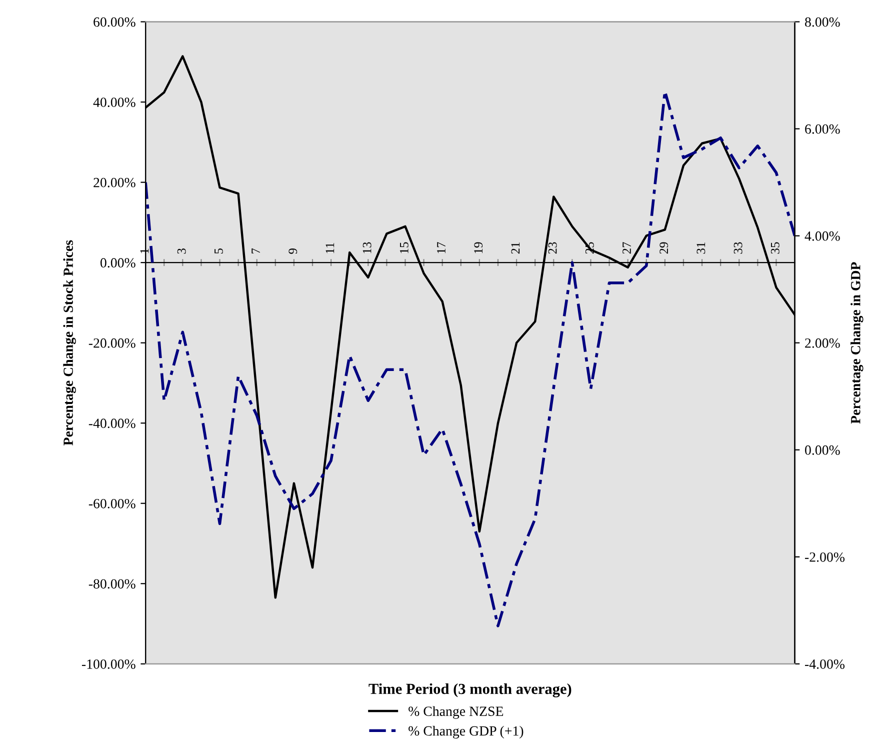 The width and height of the screenshot is (893, 751). What do you see at coordinates (115, 183) in the screenshot?
I see `y-tick-label: 20.00%` at bounding box center [115, 183].